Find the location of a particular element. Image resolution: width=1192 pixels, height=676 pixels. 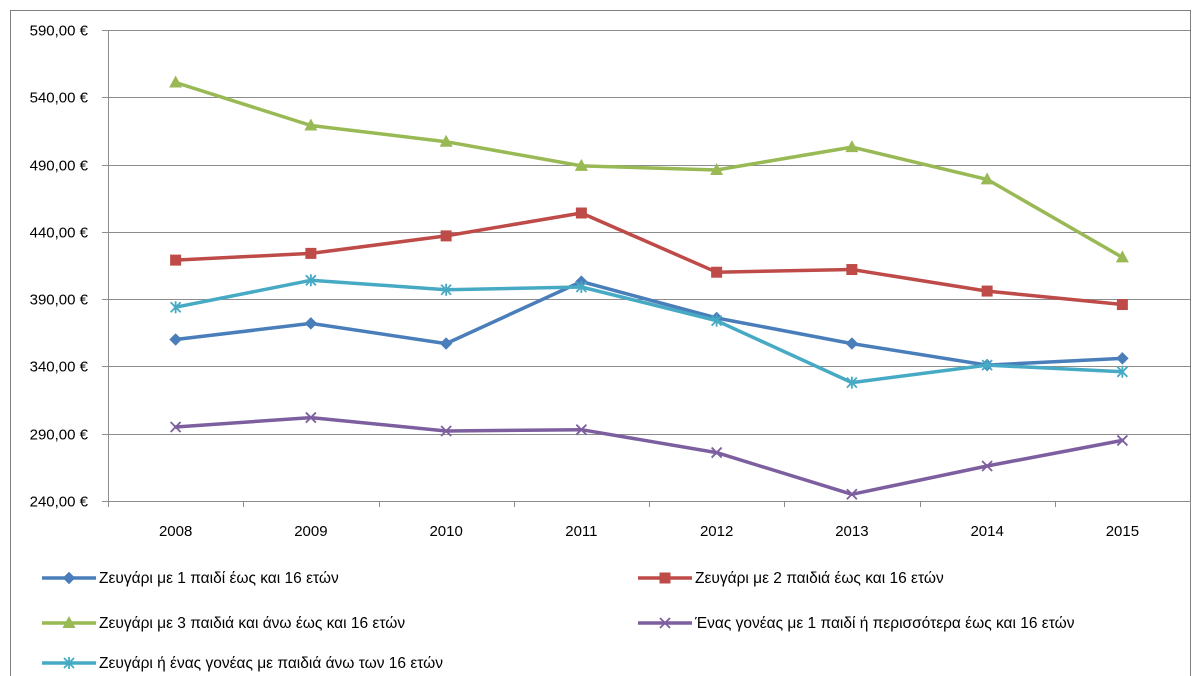

legend-label: Ζευγάρι με 1 παιδί έως και 16 ετών is located at coordinates (219, 578).